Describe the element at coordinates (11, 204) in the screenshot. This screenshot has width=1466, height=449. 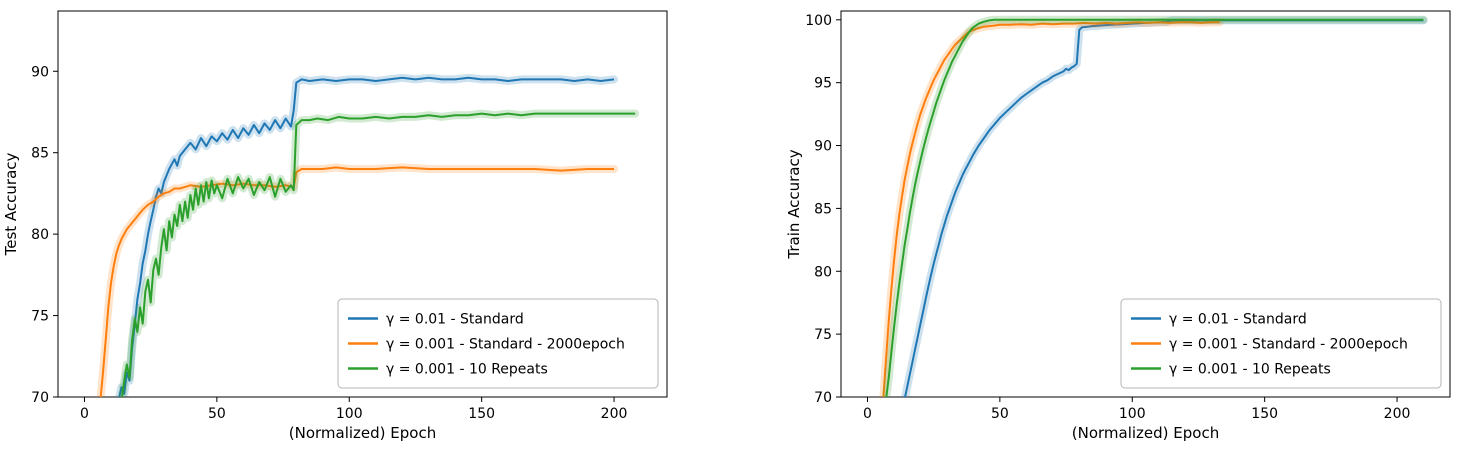
I see `y-axis-label: Test Accuracy` at that location.